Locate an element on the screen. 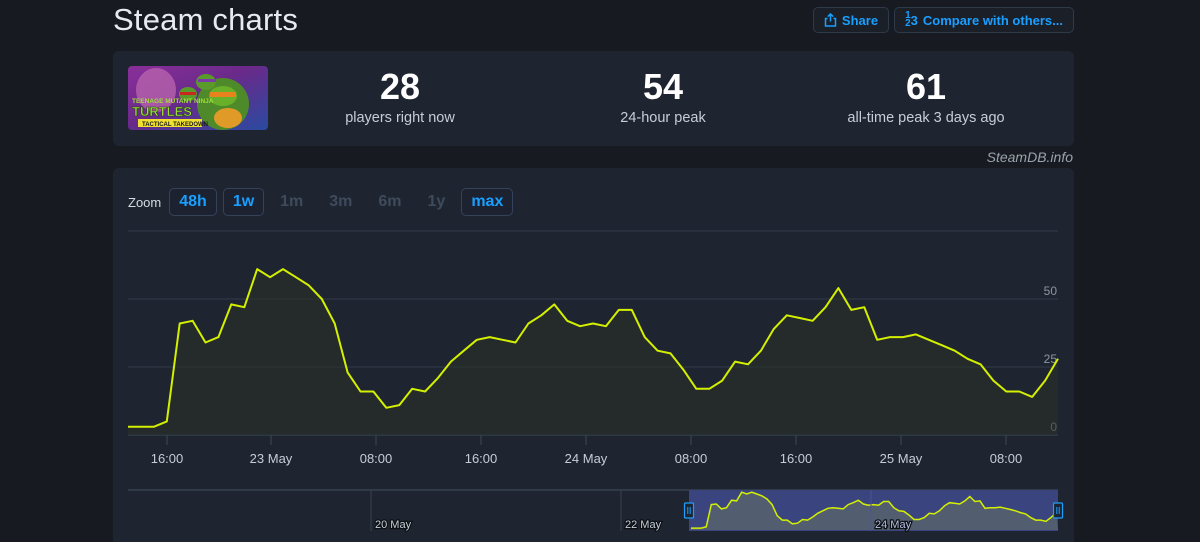 The height and width of the screenshot is (542, 1200). navigator-label: 24 May is located at coordinates (893, 525).